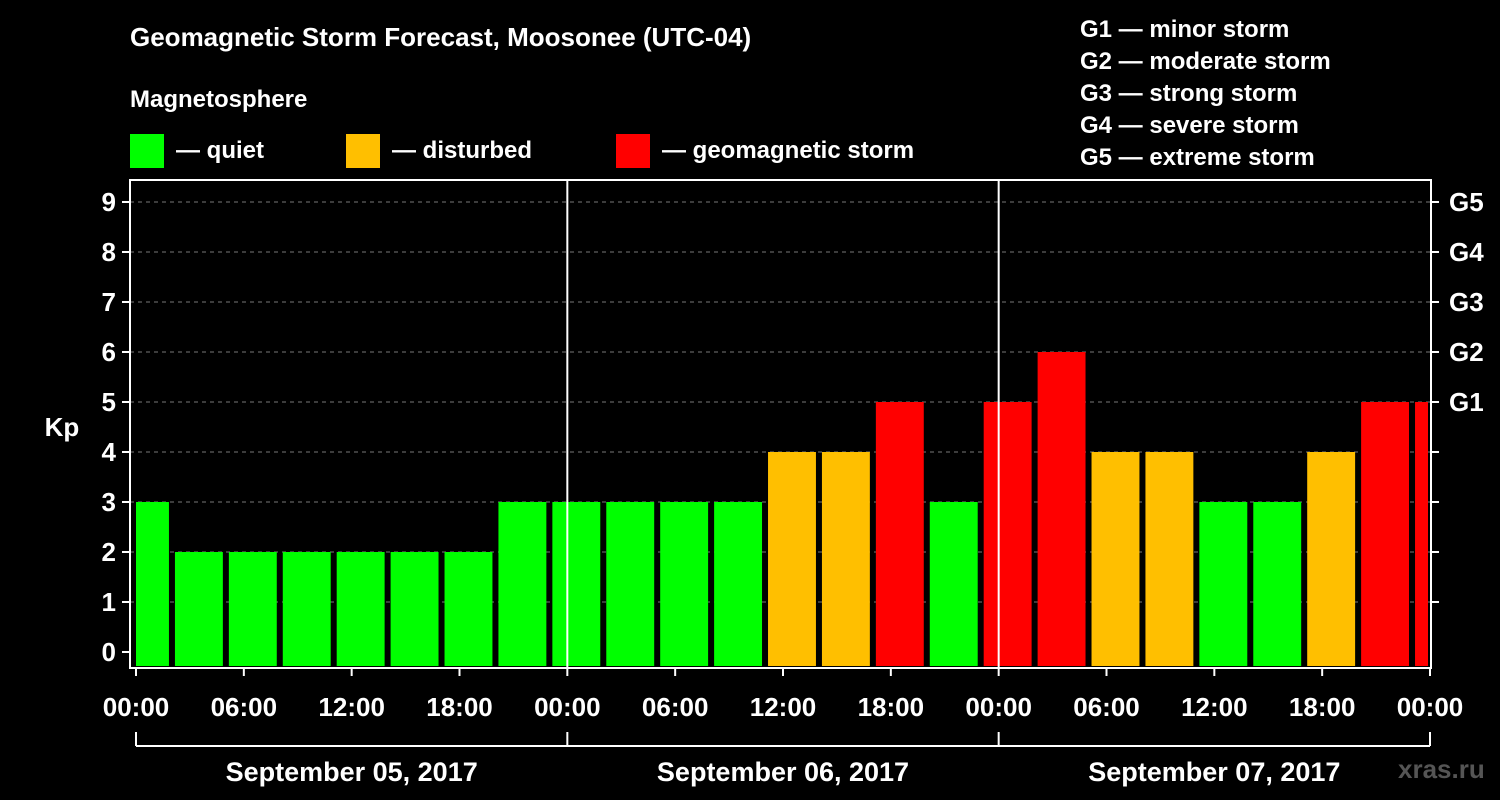 This screenshot has width=1500, height=800. Describe the element at coordinates (109, 602) in the screenshot. I see `y-tick-label: 1` at that location.